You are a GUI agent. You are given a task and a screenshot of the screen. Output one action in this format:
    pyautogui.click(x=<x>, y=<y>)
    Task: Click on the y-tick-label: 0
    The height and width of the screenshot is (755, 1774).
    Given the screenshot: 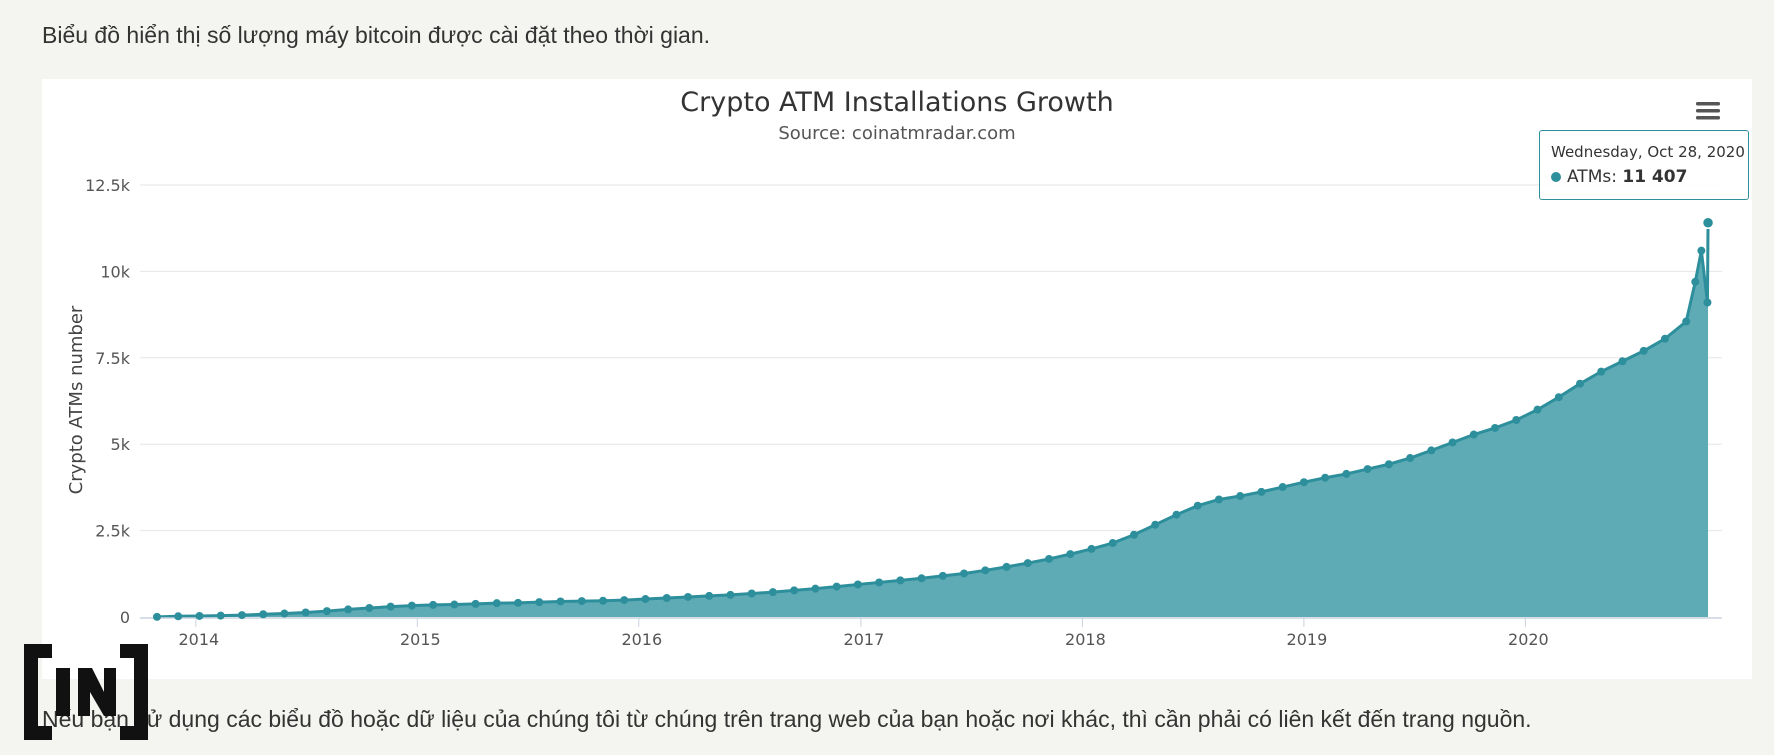 What is the action you would take?
    pyautogui.click(x=125, y=617)
    